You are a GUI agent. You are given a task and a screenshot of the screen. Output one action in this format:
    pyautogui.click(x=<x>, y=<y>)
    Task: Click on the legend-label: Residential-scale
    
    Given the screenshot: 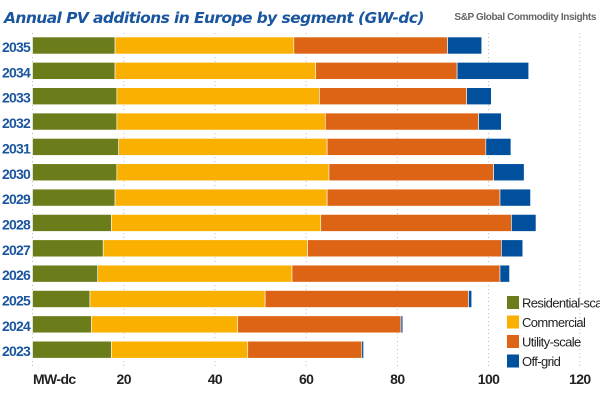 What is the action you would take?
    pyautogui.click(x=561, y=303)
    